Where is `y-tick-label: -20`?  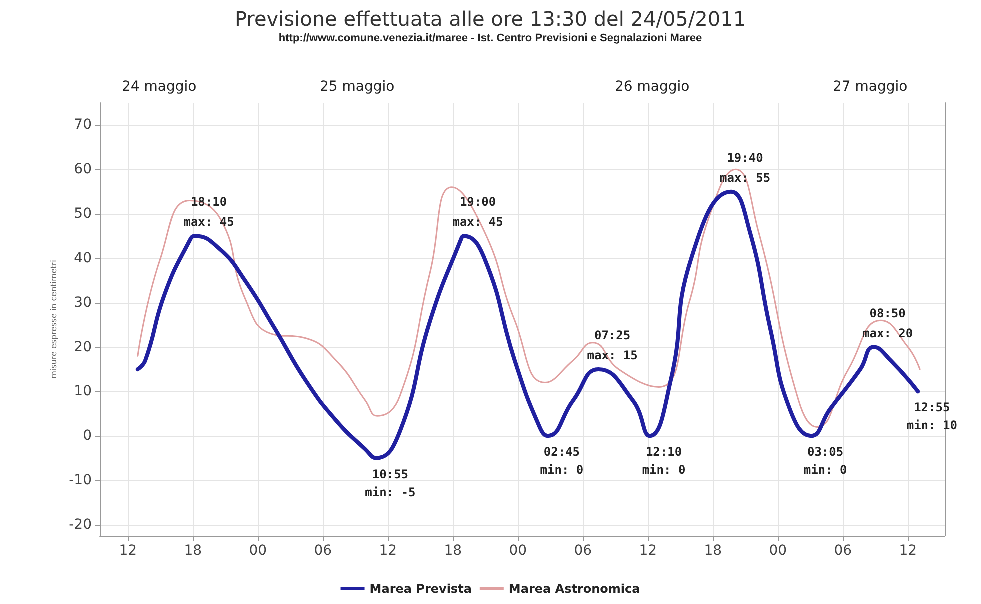 y-tick-label: -20 is located at coordinates (80, 524).